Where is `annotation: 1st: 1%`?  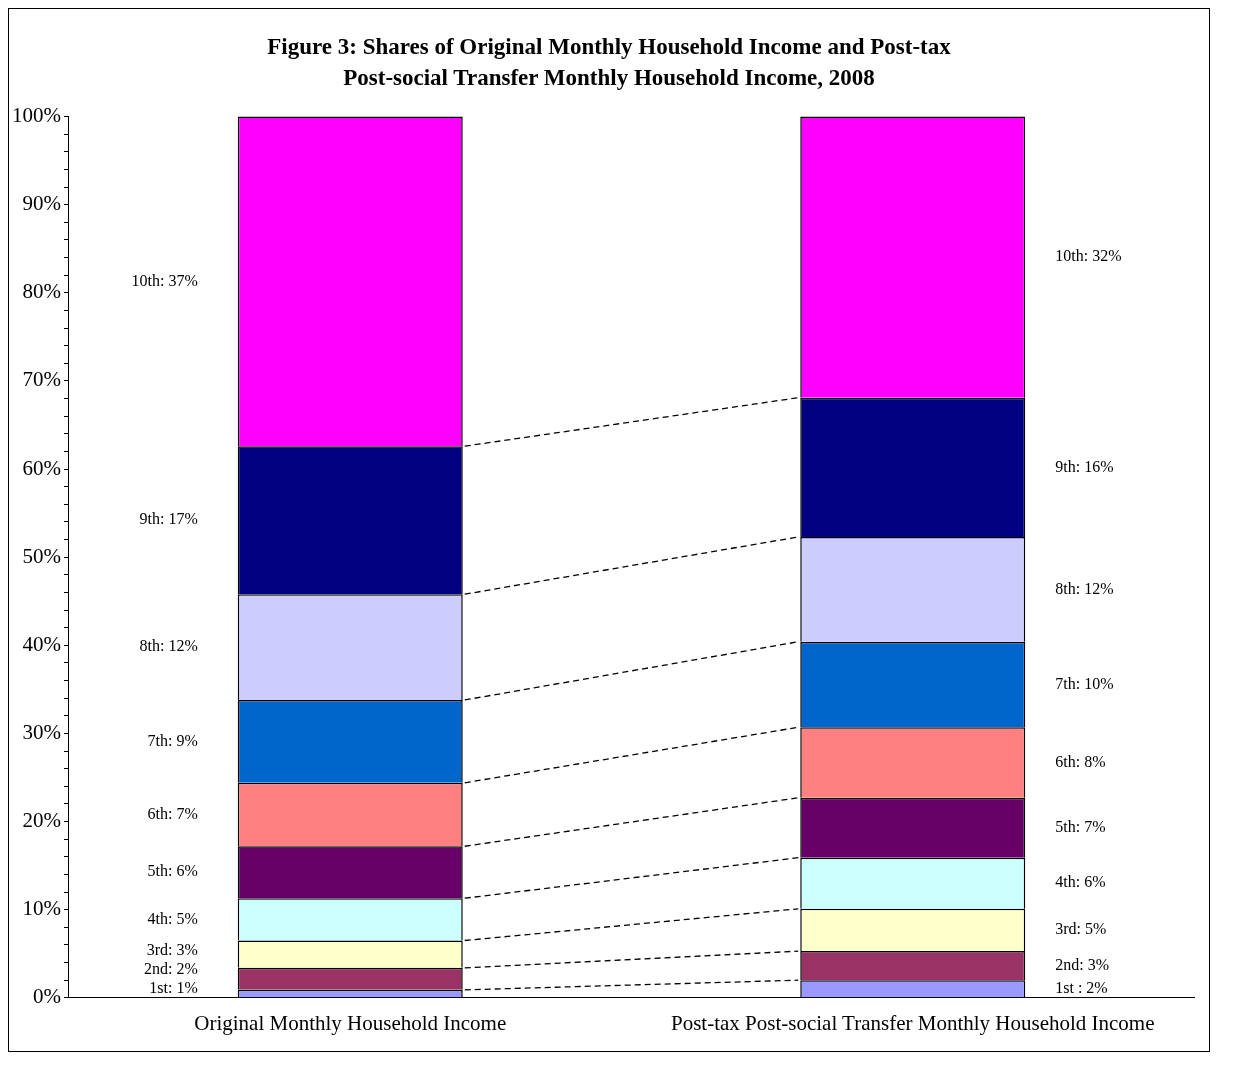
annotation: 1st: 1% is located at coordinates (173, 987).